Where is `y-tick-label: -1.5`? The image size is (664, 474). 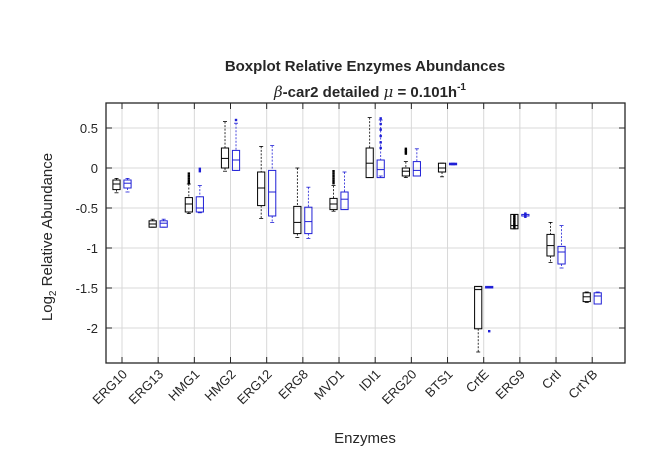 y-tick-label: -1.5 is located at coordinates (87, 288).